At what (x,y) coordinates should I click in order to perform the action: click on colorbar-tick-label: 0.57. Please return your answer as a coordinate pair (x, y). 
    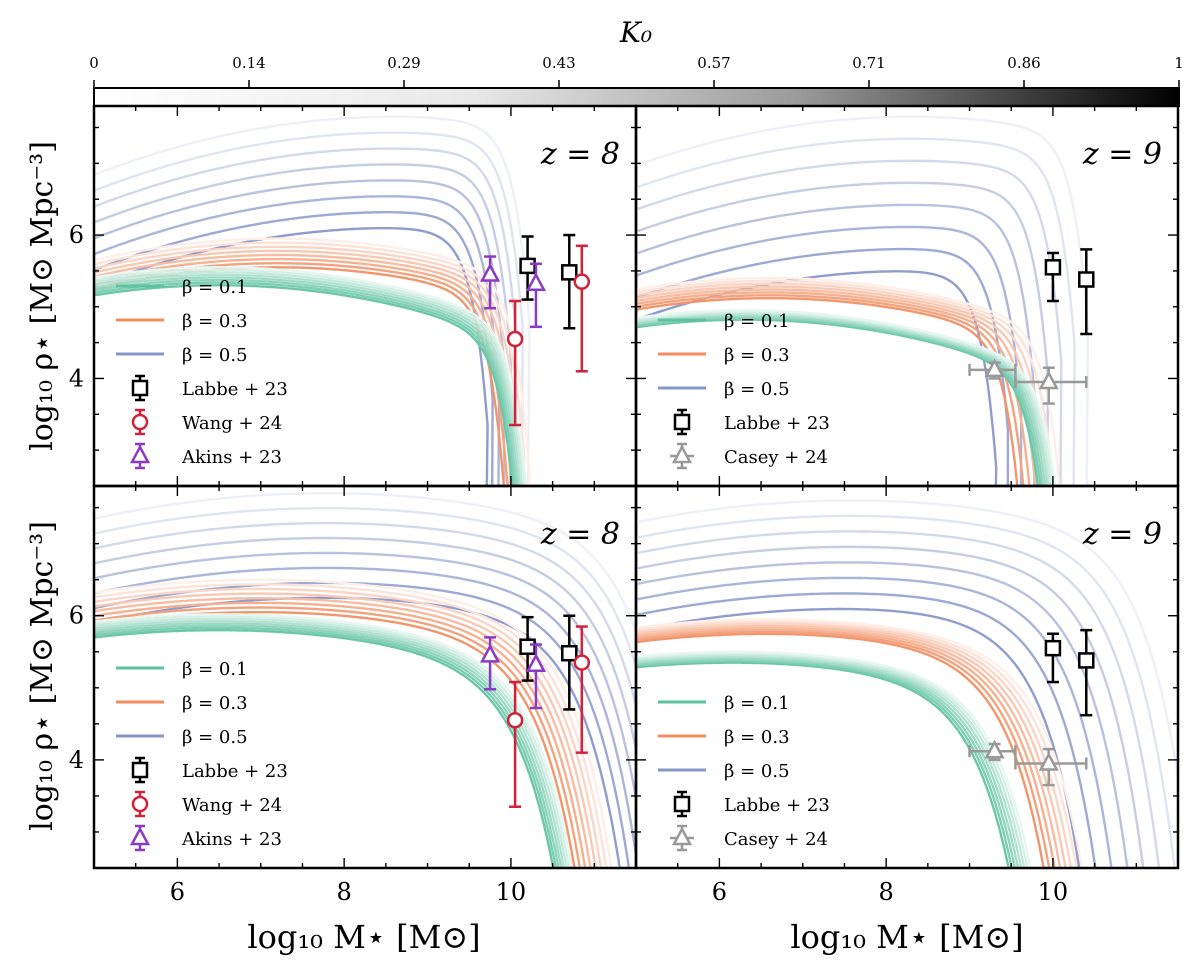
    Looking at the image, I should click on (713, 63).